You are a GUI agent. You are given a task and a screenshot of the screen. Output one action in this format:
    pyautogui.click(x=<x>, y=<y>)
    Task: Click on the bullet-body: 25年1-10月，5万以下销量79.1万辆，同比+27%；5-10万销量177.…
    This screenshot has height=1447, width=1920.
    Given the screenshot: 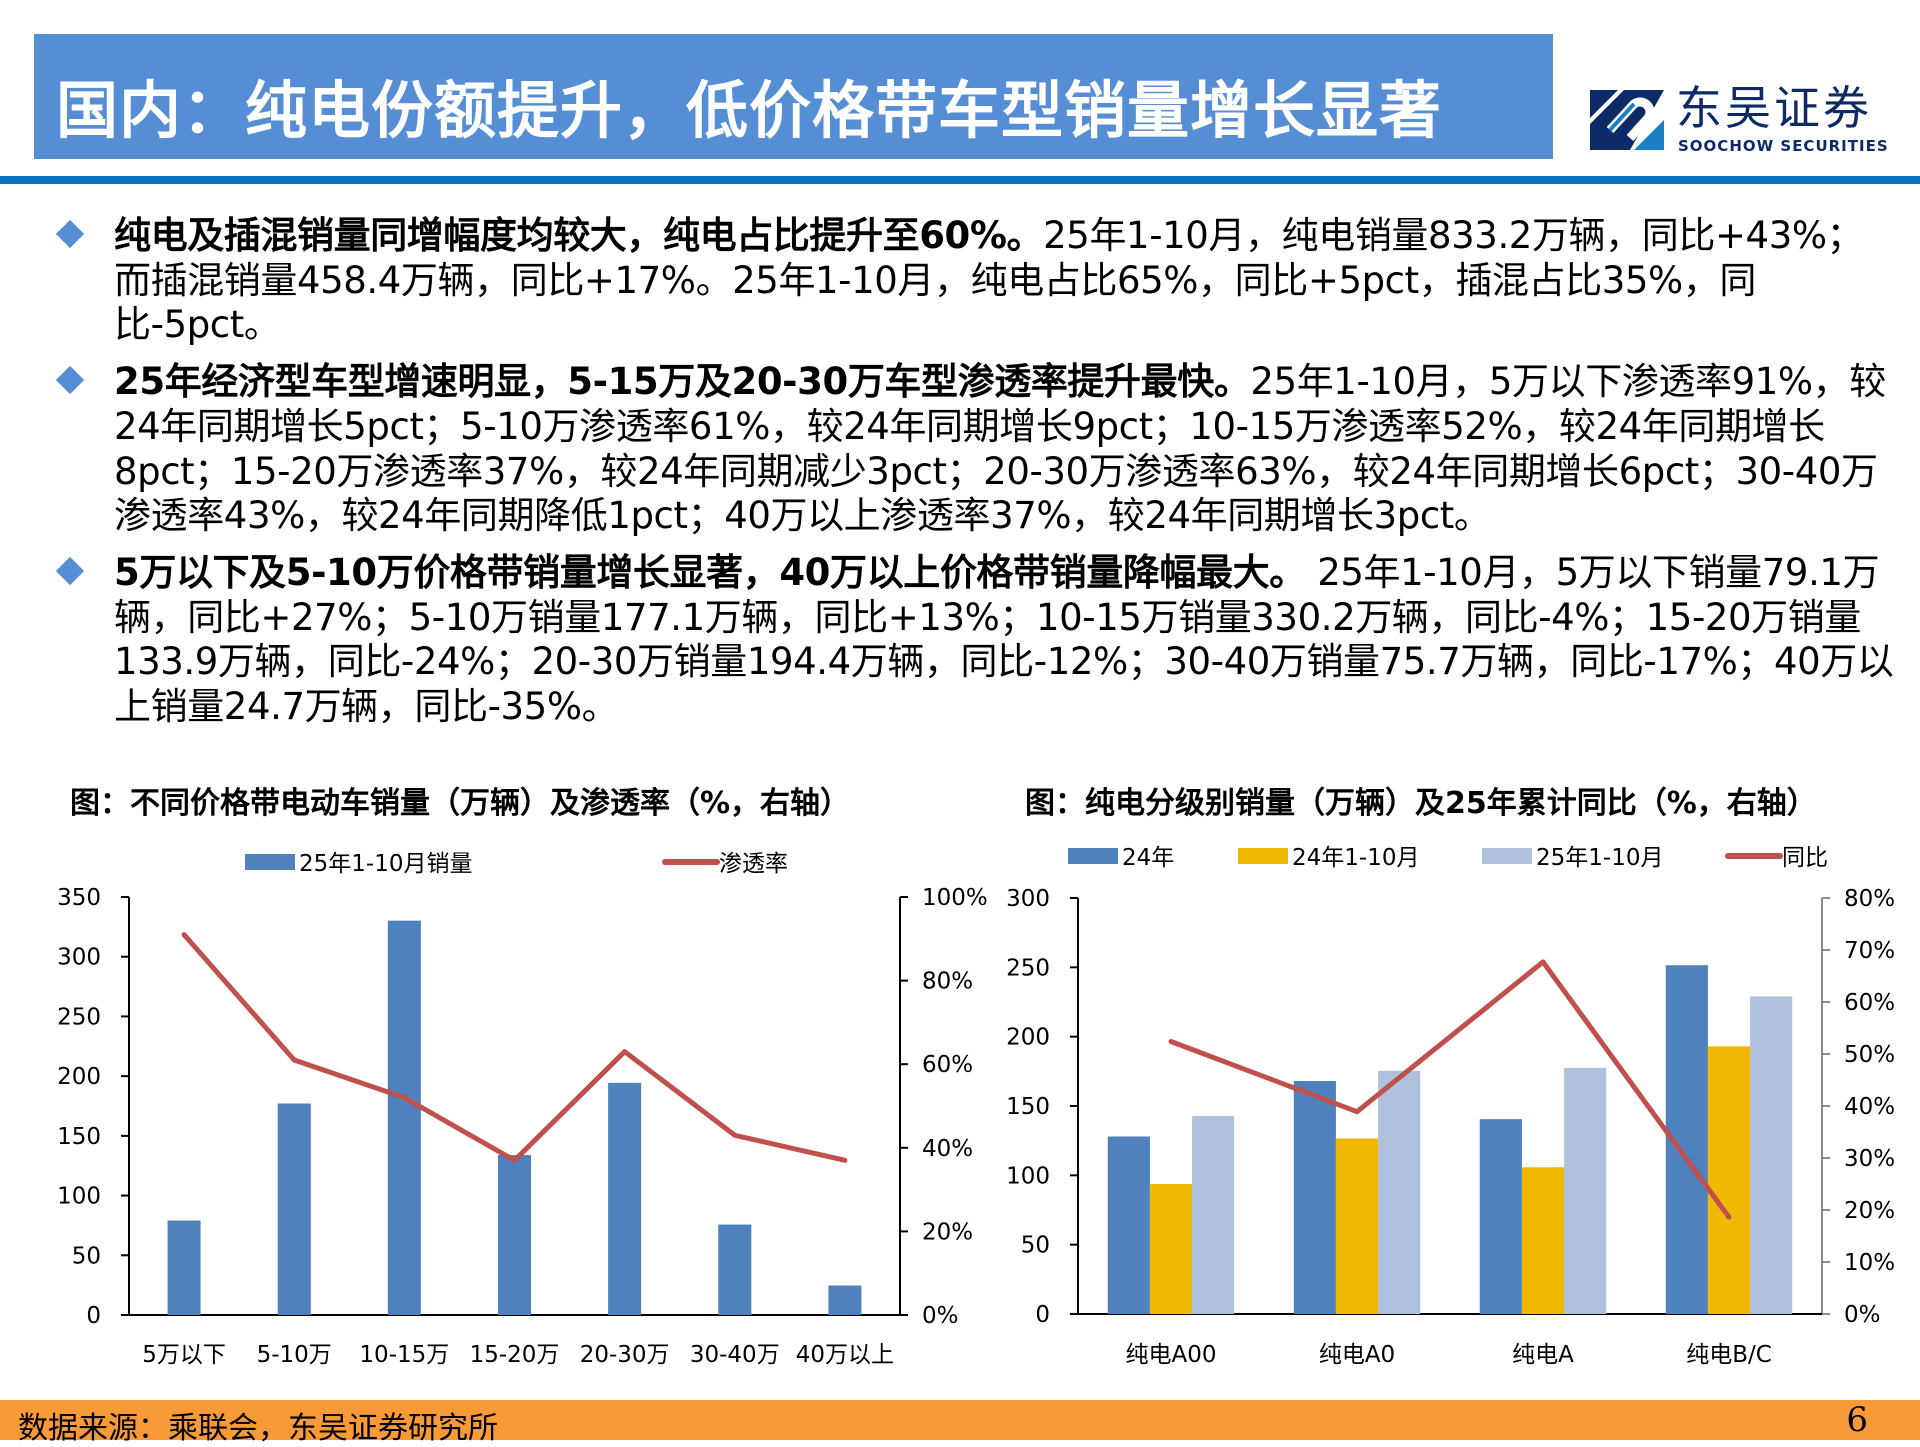 What is the action you would take?
    pyautogui.click(x=1004, y=639)
    